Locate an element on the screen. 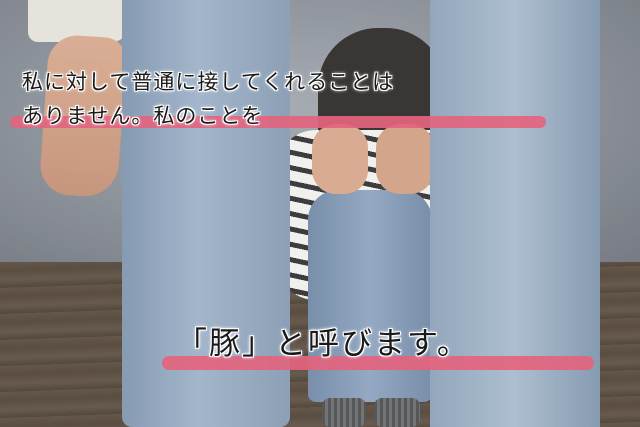 The width and height of the screenshot is (640, 427). child-left-sock is located at coordinates (344, 412).